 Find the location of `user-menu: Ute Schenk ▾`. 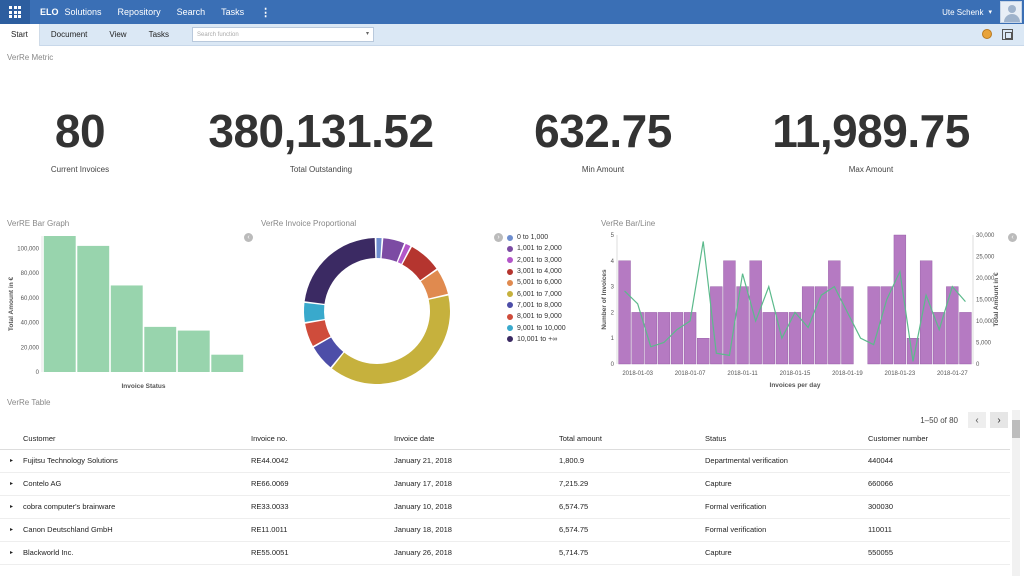

user-menu: Ute Schenk ▾ is located at coordinates (967, 12).